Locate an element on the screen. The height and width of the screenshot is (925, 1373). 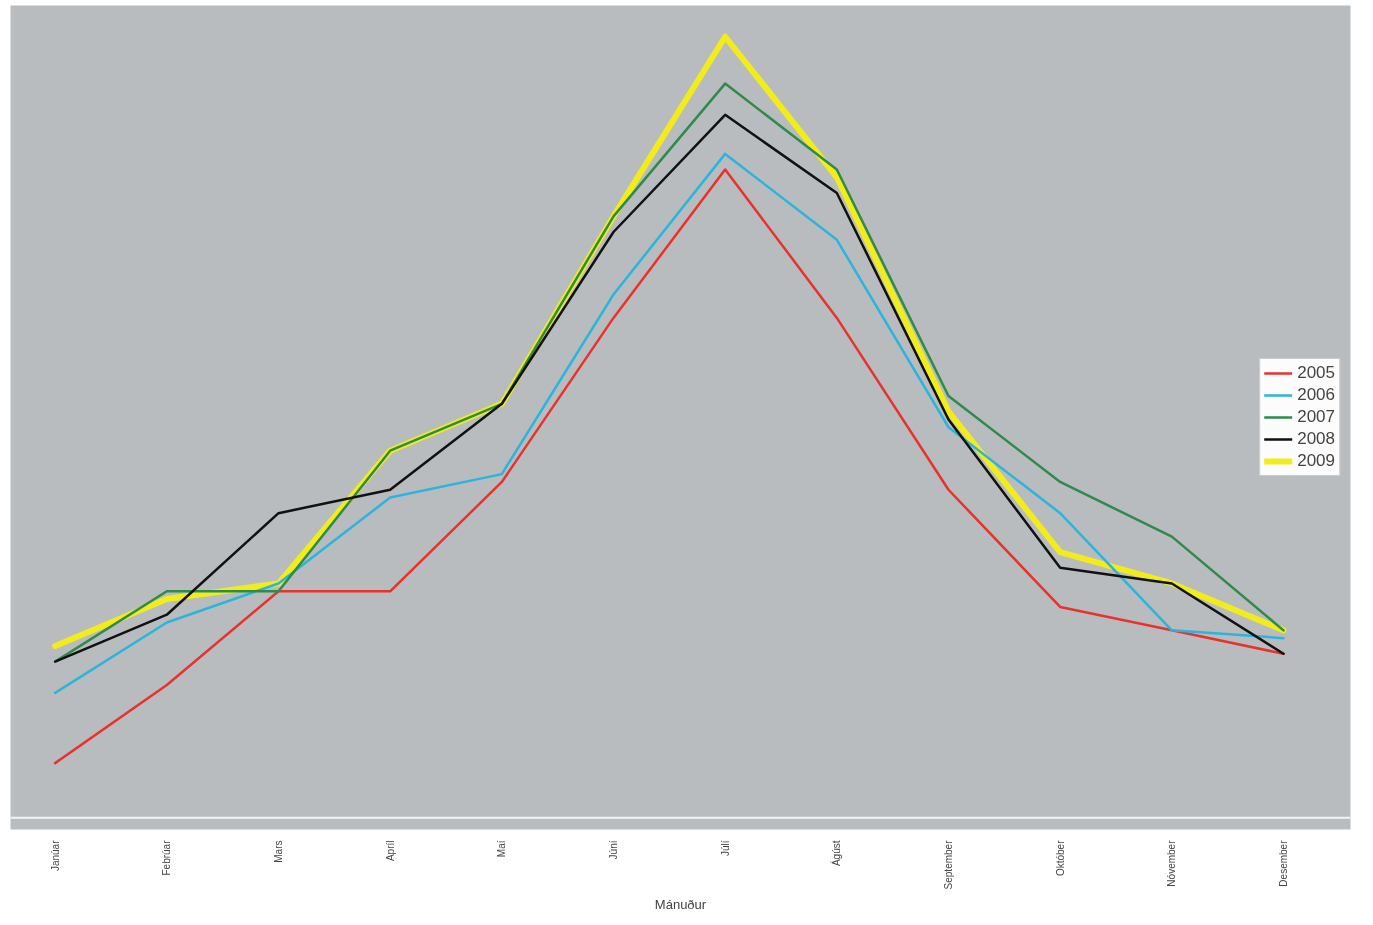
x-tick-label: Febrúar is located at coordinates (167, 857).